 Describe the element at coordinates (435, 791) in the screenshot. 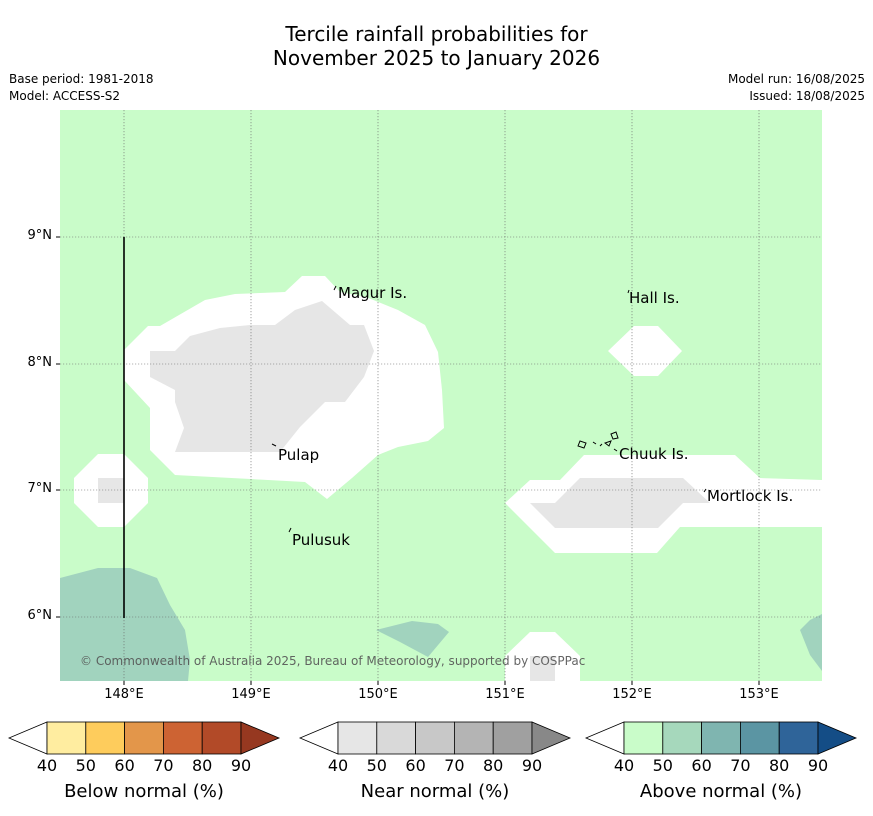

I see `near-normal-colorbar-title: Near normal (%)` at that location.